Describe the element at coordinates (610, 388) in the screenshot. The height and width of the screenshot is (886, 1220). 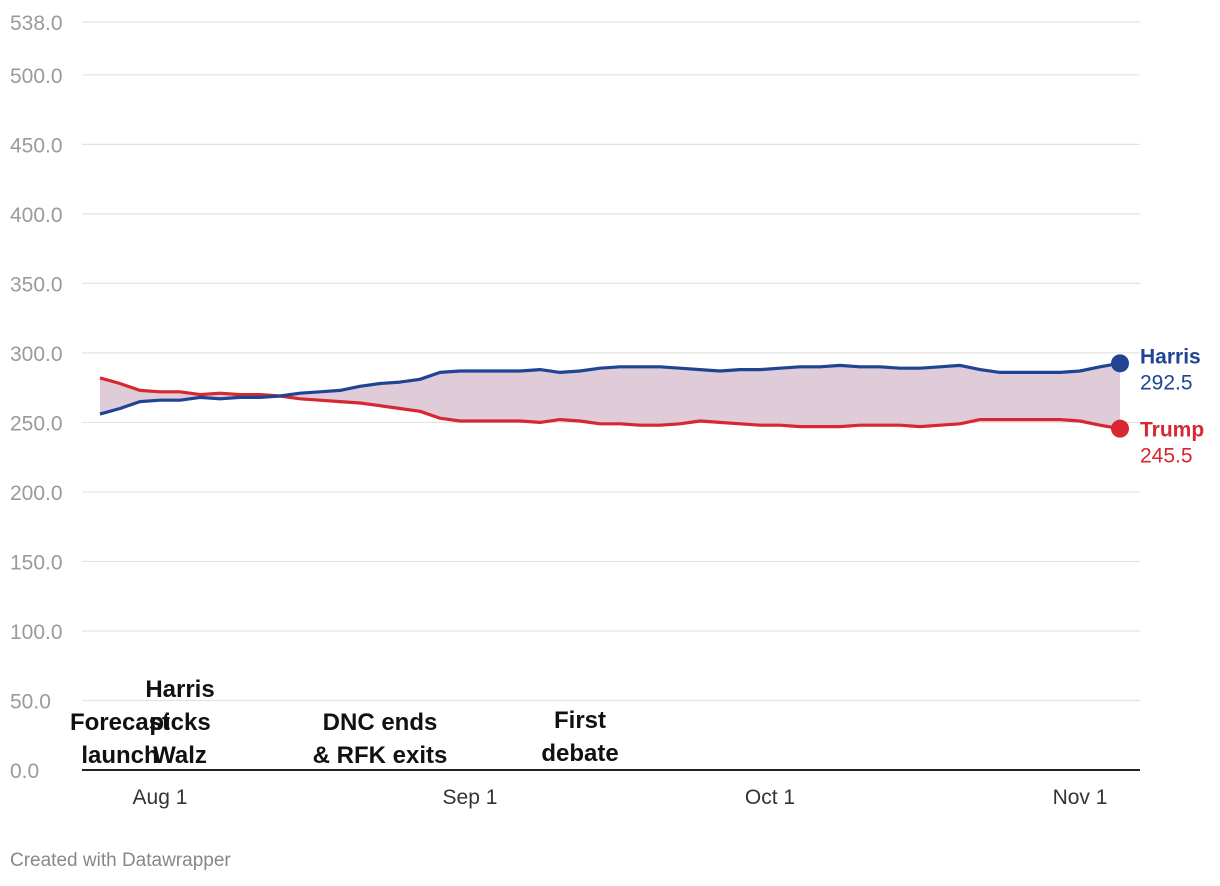
I see `harris-line` at that location.